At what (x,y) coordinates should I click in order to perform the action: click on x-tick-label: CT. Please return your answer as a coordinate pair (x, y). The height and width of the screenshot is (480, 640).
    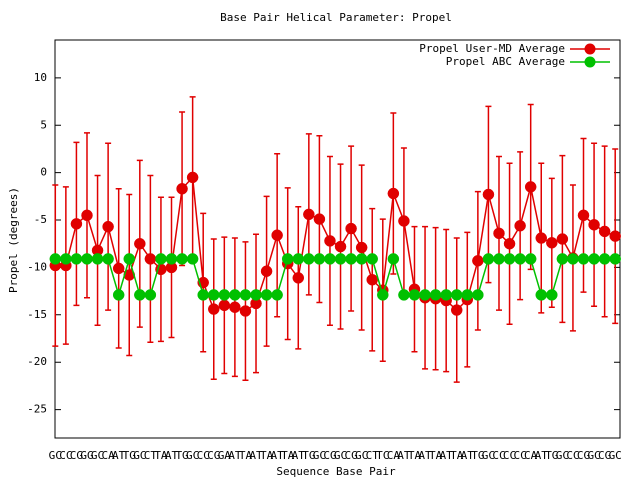
    Looking at the image, I should click on (151, 455).